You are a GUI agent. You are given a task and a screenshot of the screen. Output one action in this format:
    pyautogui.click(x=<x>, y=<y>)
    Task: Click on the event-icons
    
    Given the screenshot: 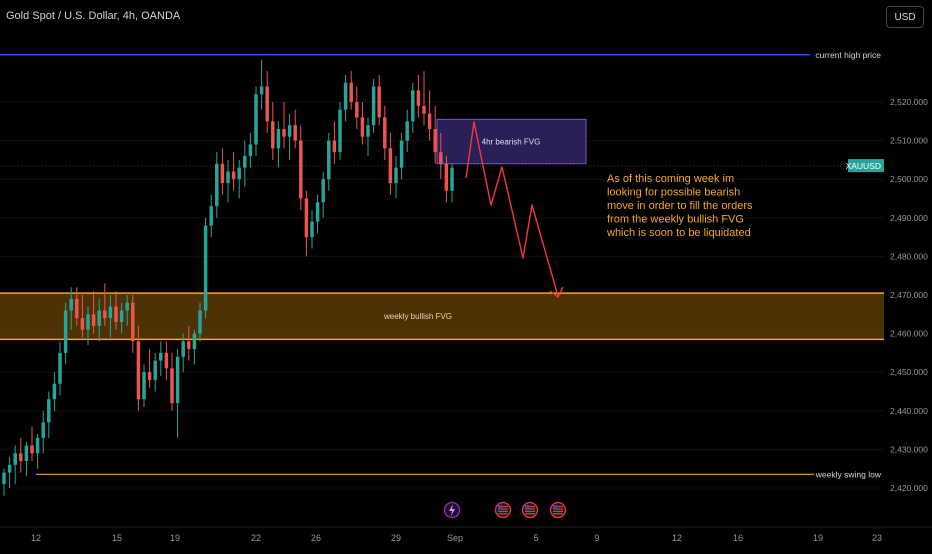 What is the action you would take?
    pyautogui.click(x=505, y=510)
    